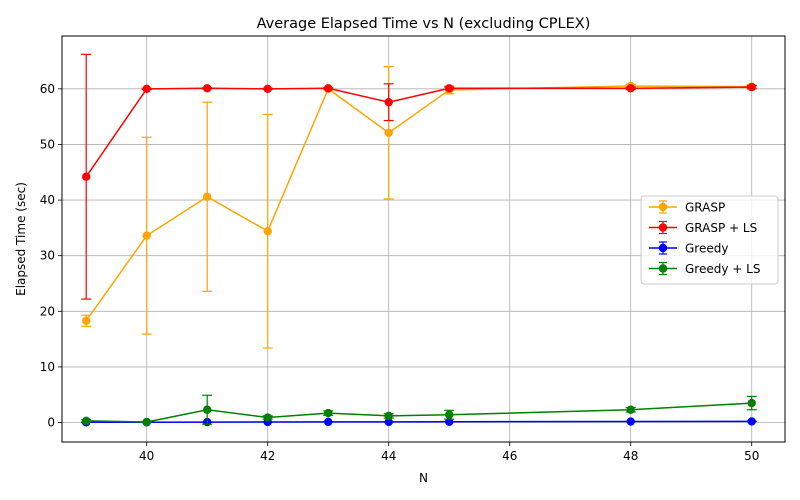 The height and width of the screenshot is (500, 800). Describe the element at coordinates (51, 423) in the screenshot. I see `y-tick-label: 0` at that location.